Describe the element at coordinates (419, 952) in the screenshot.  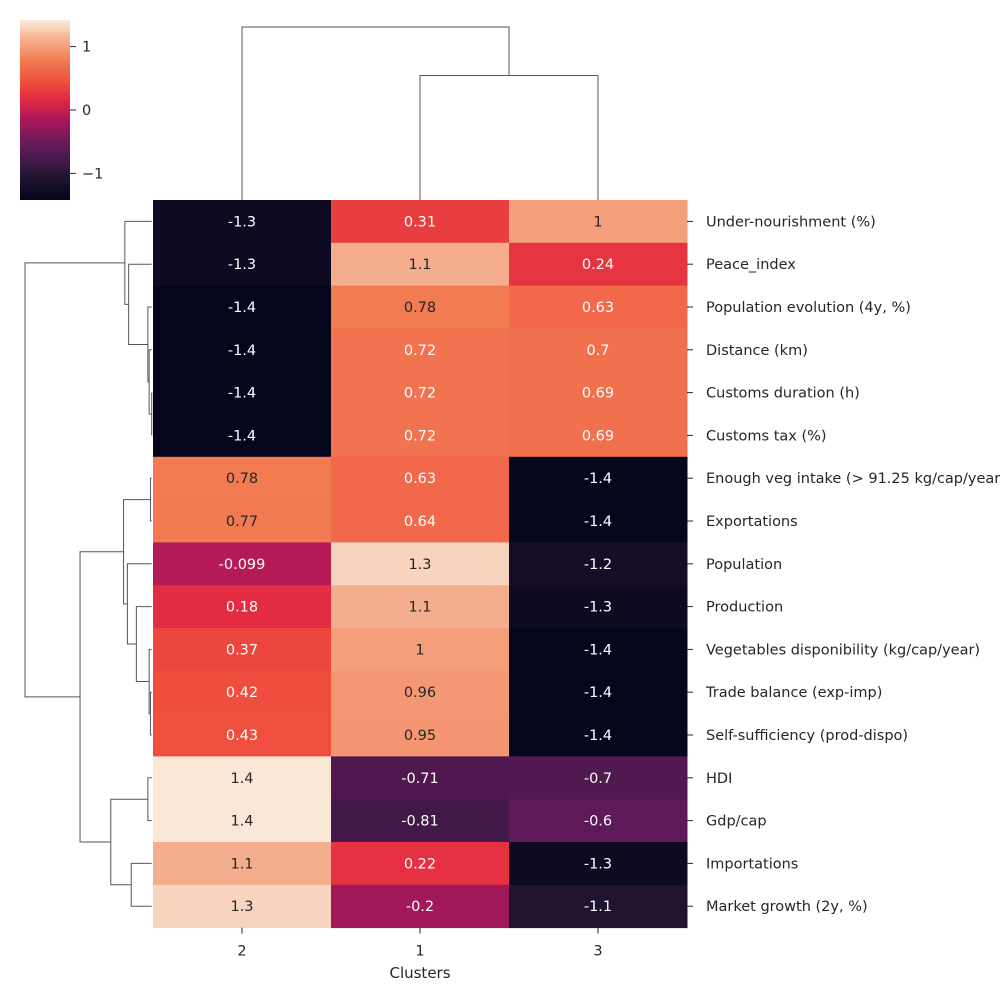
I see `column-label: 1` at that location.